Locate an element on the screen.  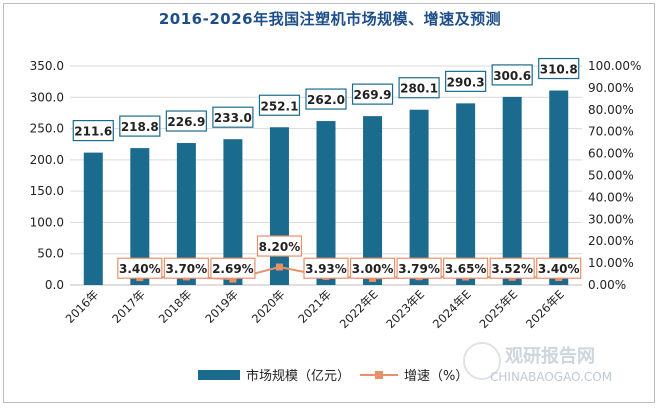
bar-data-label: 226.9 is located at coordinates (186, 122).